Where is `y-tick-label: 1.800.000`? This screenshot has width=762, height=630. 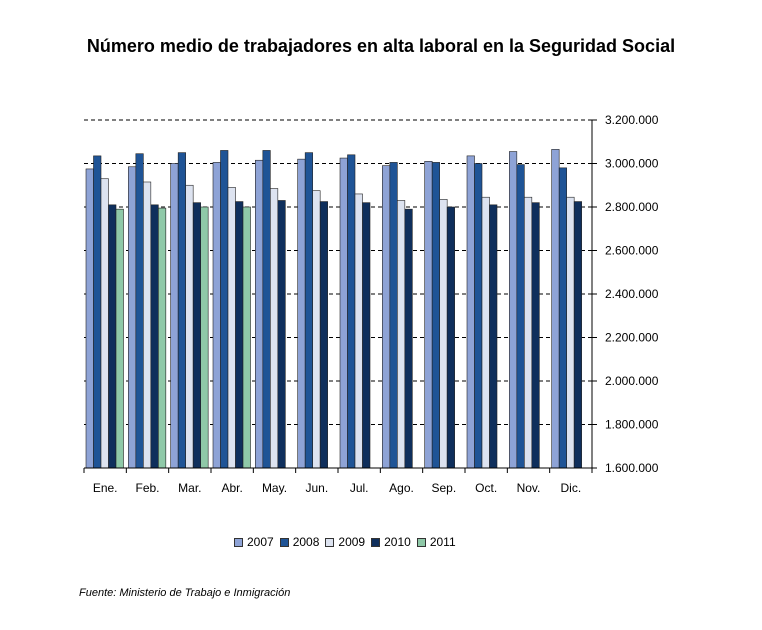
y-tick-label: 1.800.000 is located at coordinates (632, 425).